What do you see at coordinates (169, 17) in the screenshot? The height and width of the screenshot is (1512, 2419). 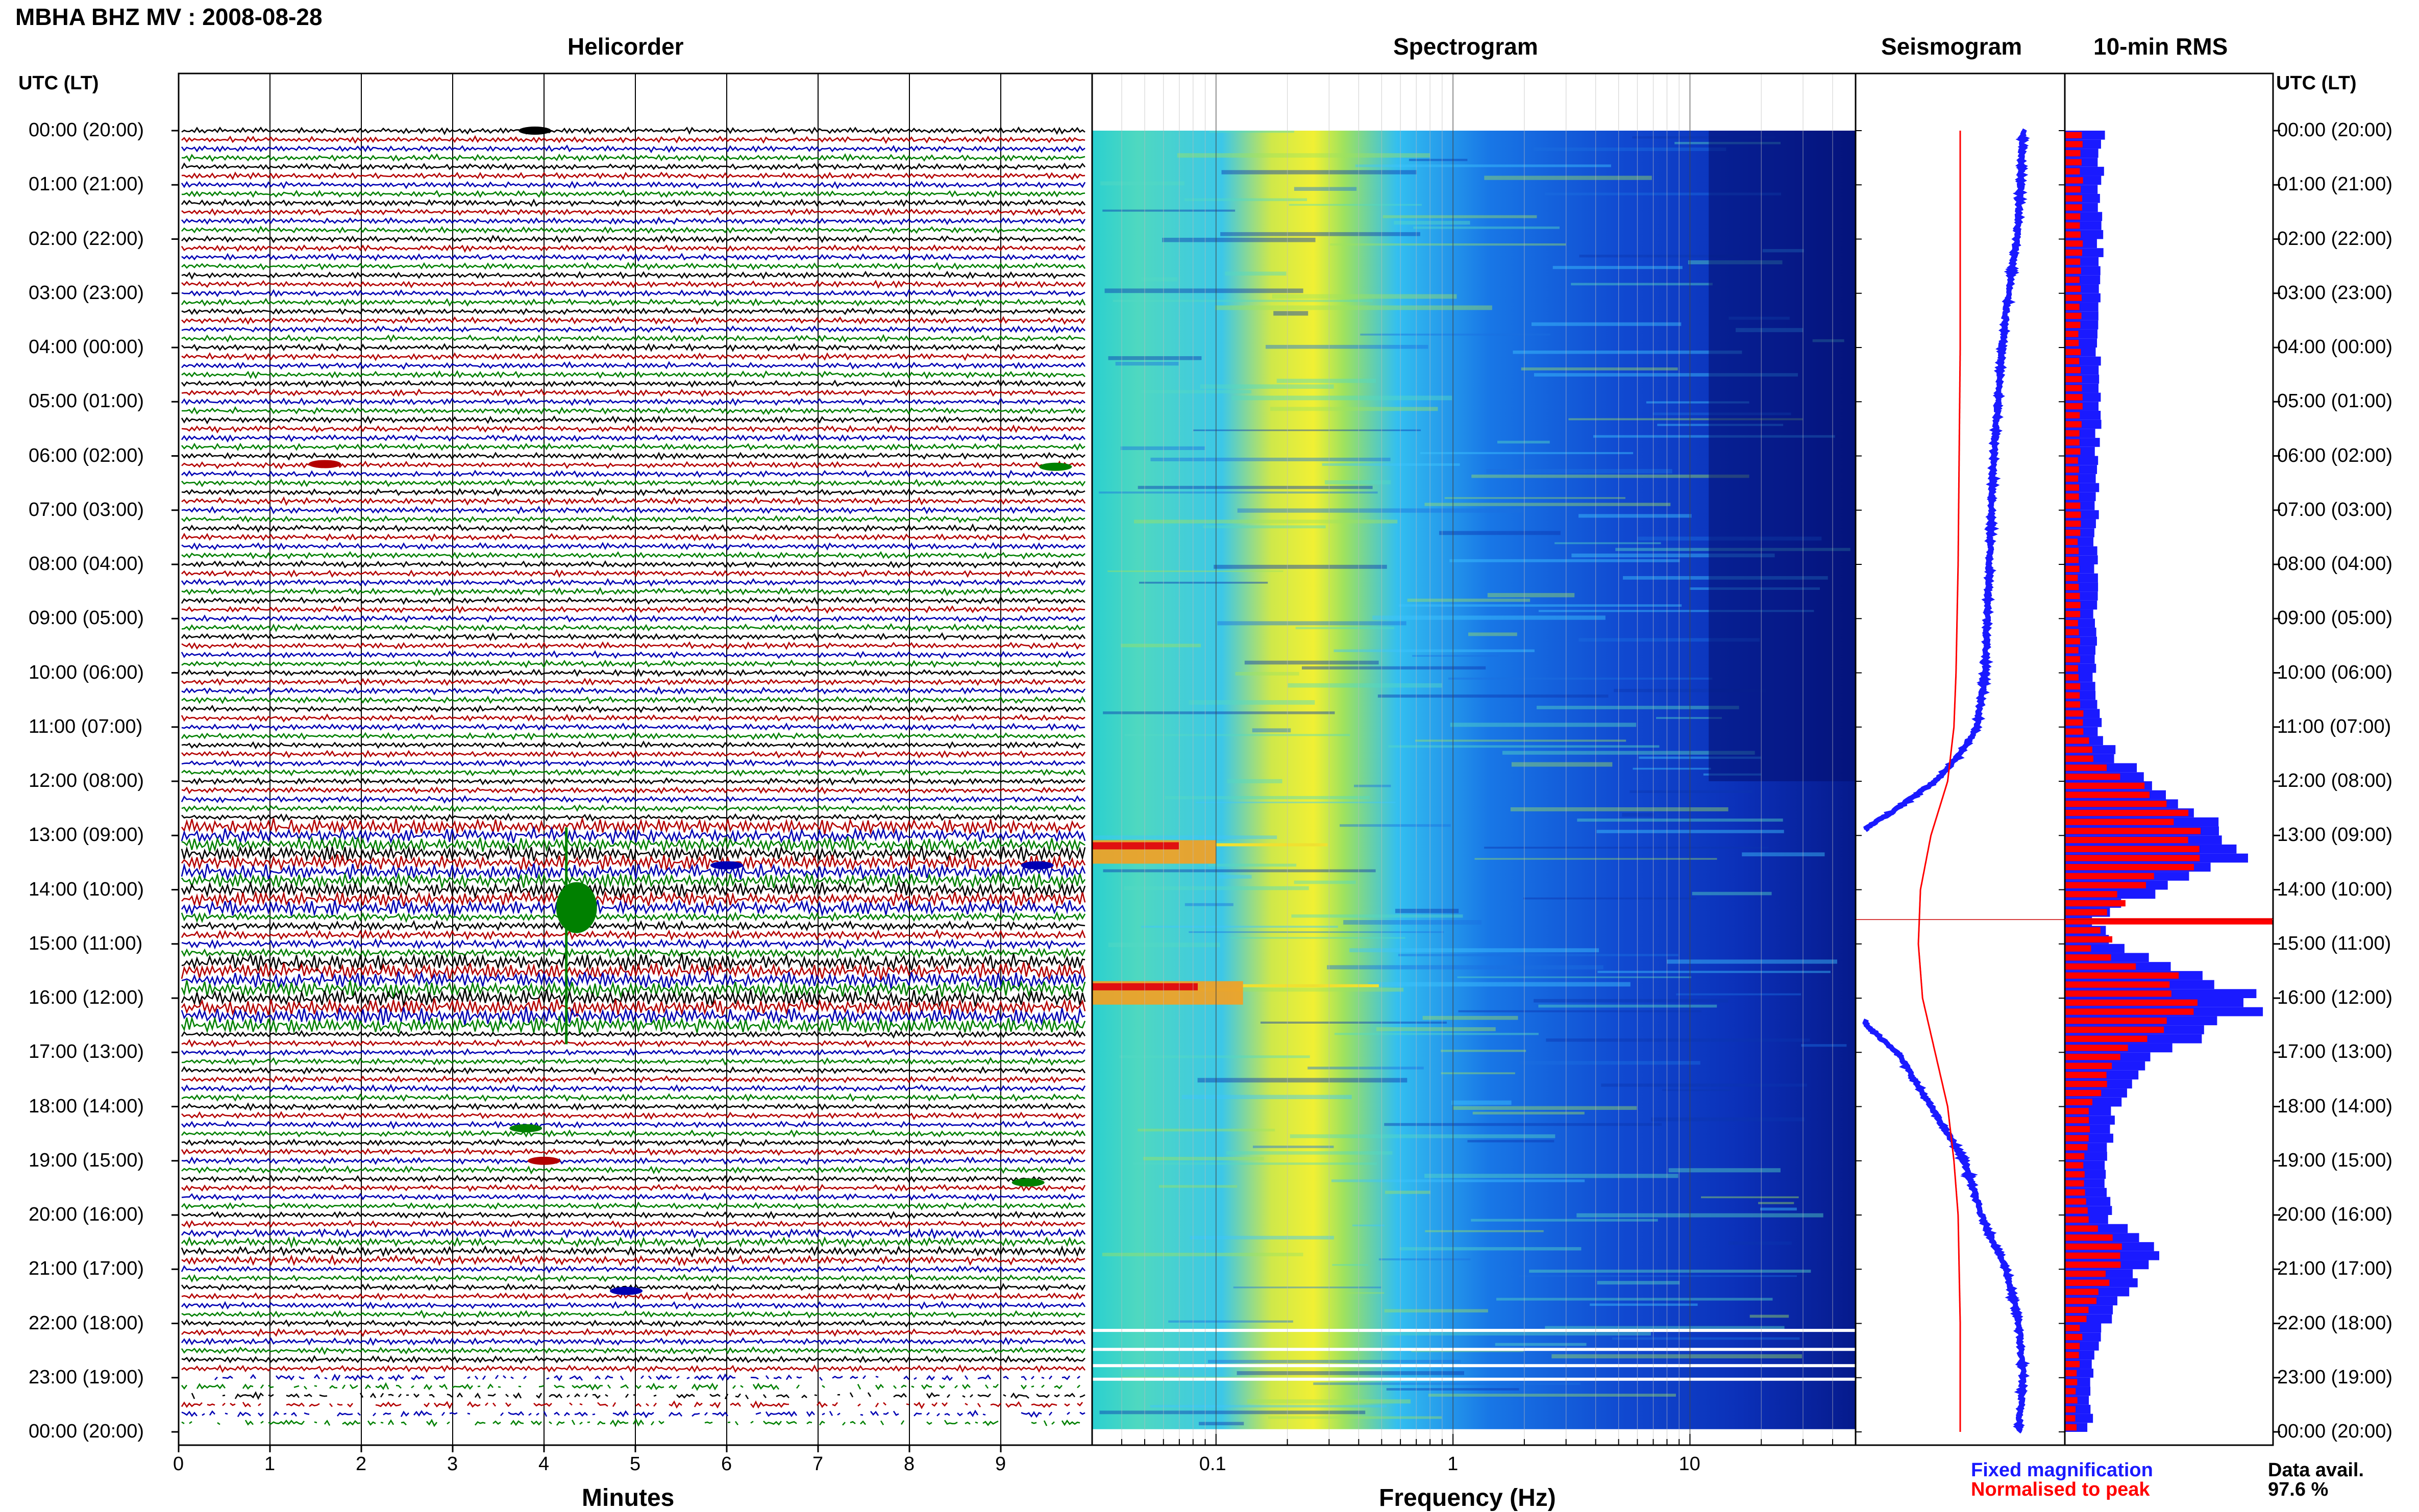 I see `station-title: MBHA BHZ MV : 2008-08-28` at bounding box center [169, 17].